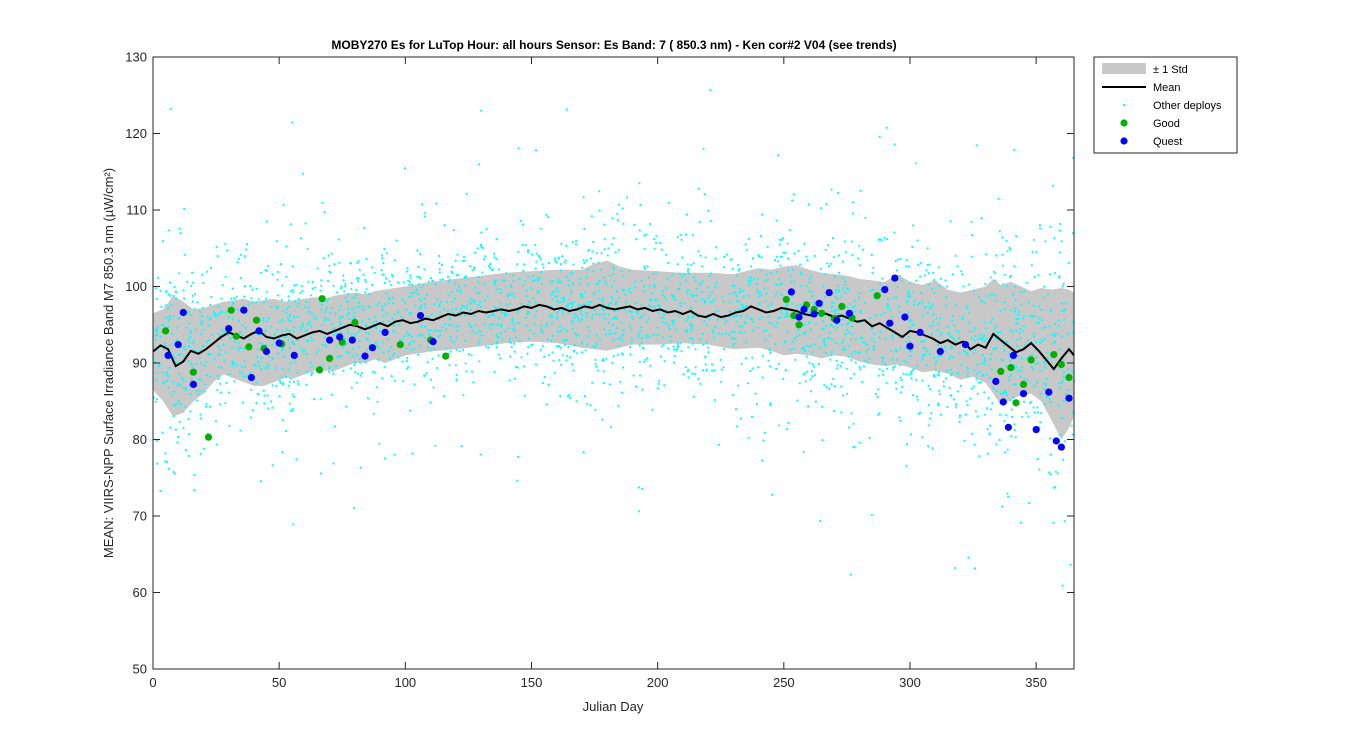  I want to click on quest-point, so click(885, 290).